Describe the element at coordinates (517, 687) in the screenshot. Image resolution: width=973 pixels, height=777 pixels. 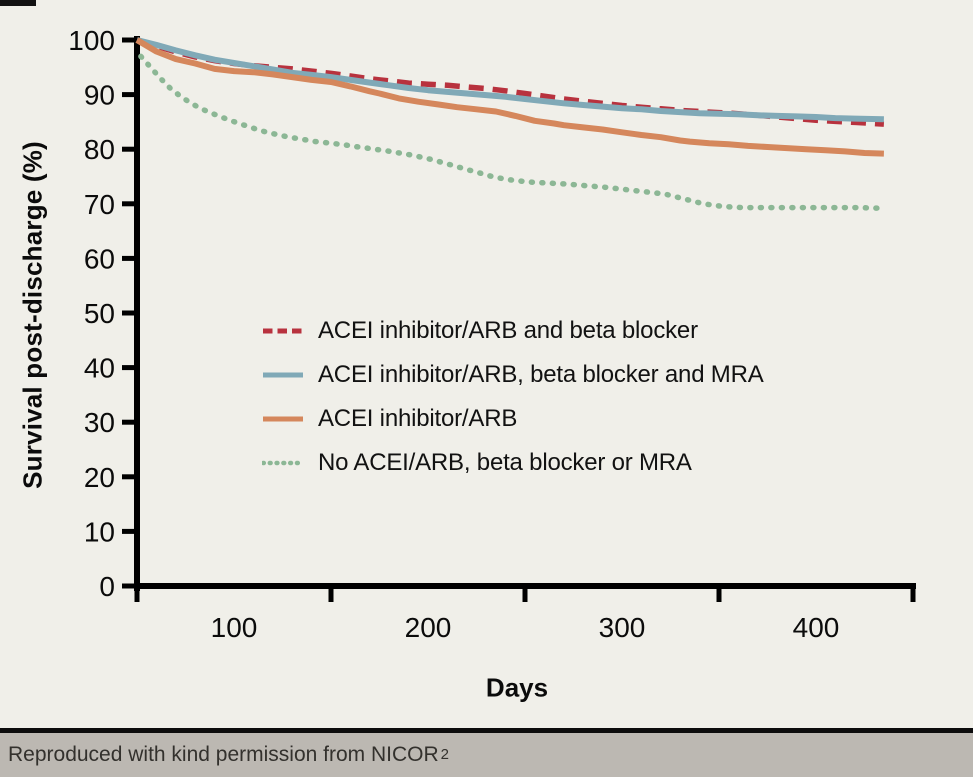
I see `x-axis-title: Days` at that location.